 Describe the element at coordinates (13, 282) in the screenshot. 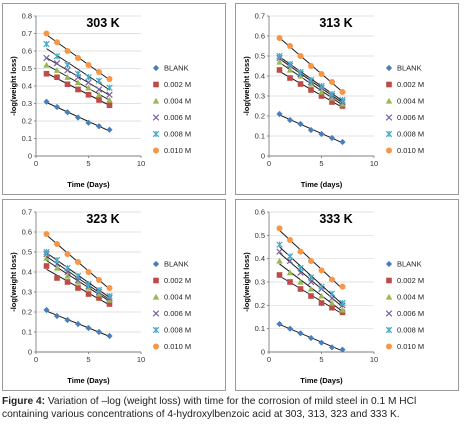

I see `y-axis-label: -log(weight loss)` at that location.